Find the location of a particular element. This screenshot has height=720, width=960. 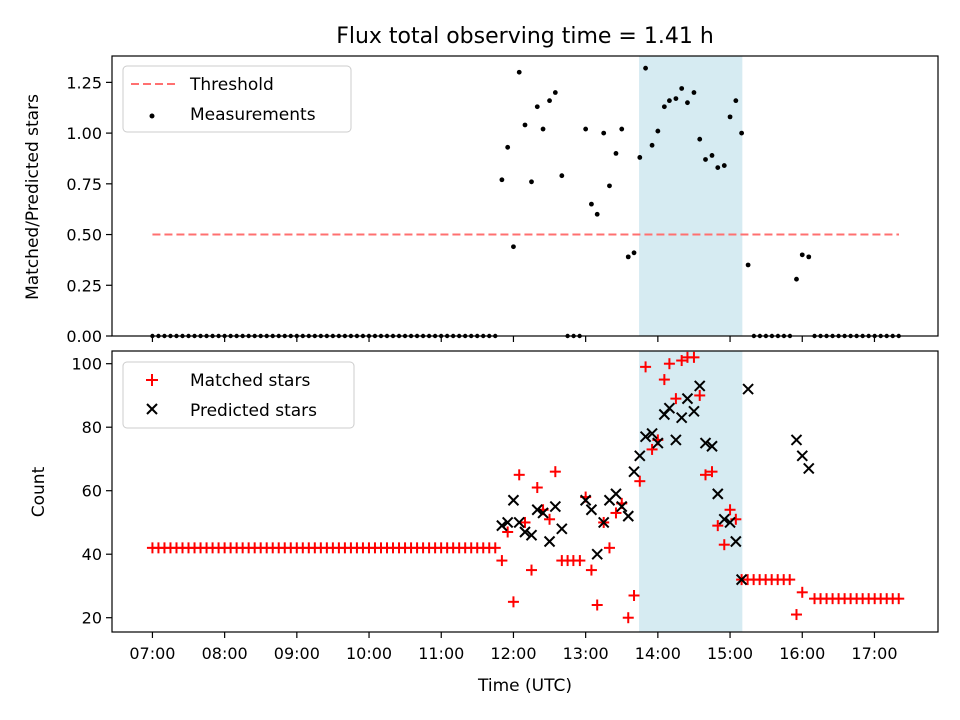

bottom-ytick-label: 80 is located at coordinates (92, 427).